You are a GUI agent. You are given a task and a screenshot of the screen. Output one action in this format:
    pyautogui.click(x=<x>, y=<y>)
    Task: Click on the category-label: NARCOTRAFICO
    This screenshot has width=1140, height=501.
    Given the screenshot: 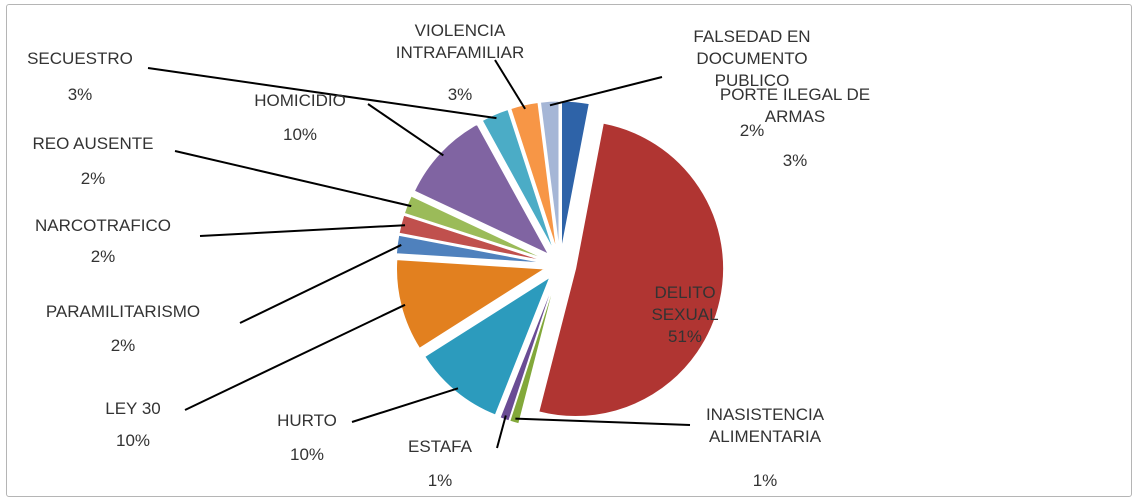 What is the action you would take?
    pyautogui.click(x=103, y=225)
    